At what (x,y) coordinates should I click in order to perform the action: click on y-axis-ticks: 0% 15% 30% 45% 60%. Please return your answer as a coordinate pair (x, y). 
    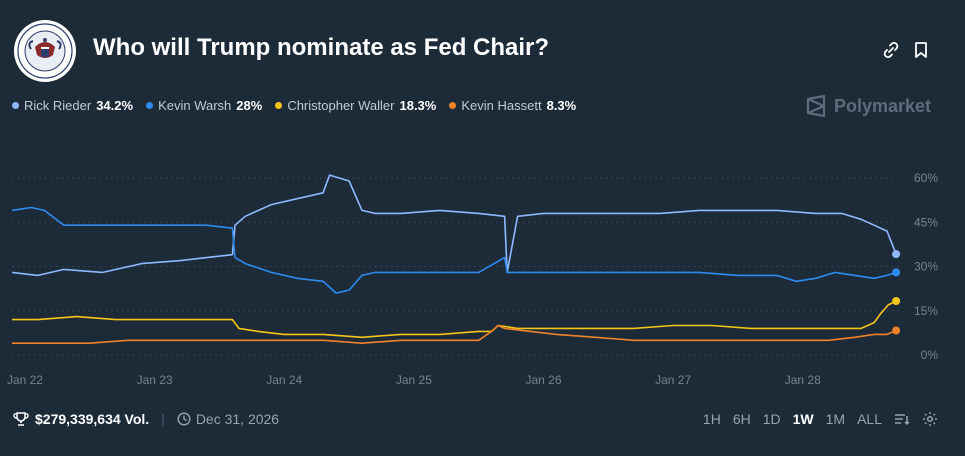
    Looking at the image, I should click on (926, 266).